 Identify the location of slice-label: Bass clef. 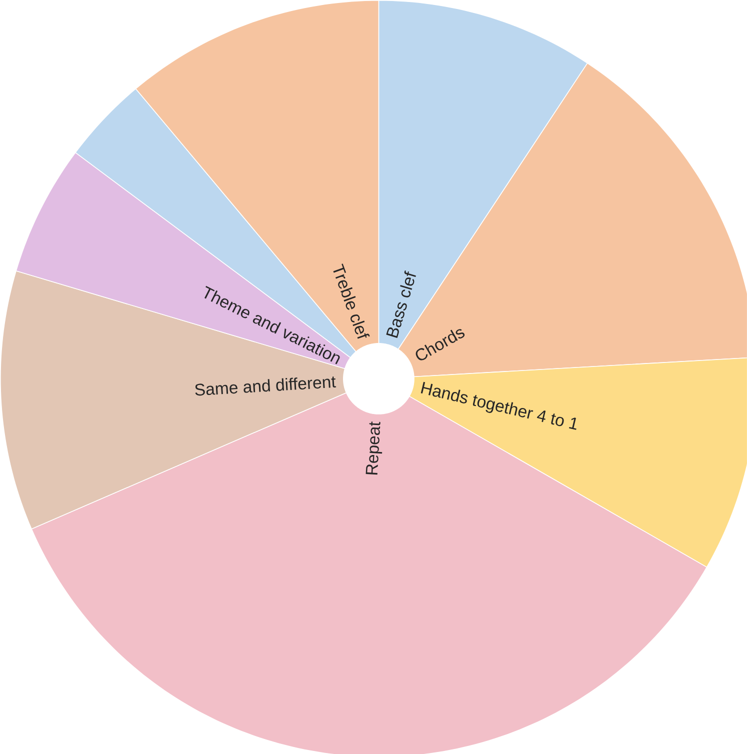
(401, 304).